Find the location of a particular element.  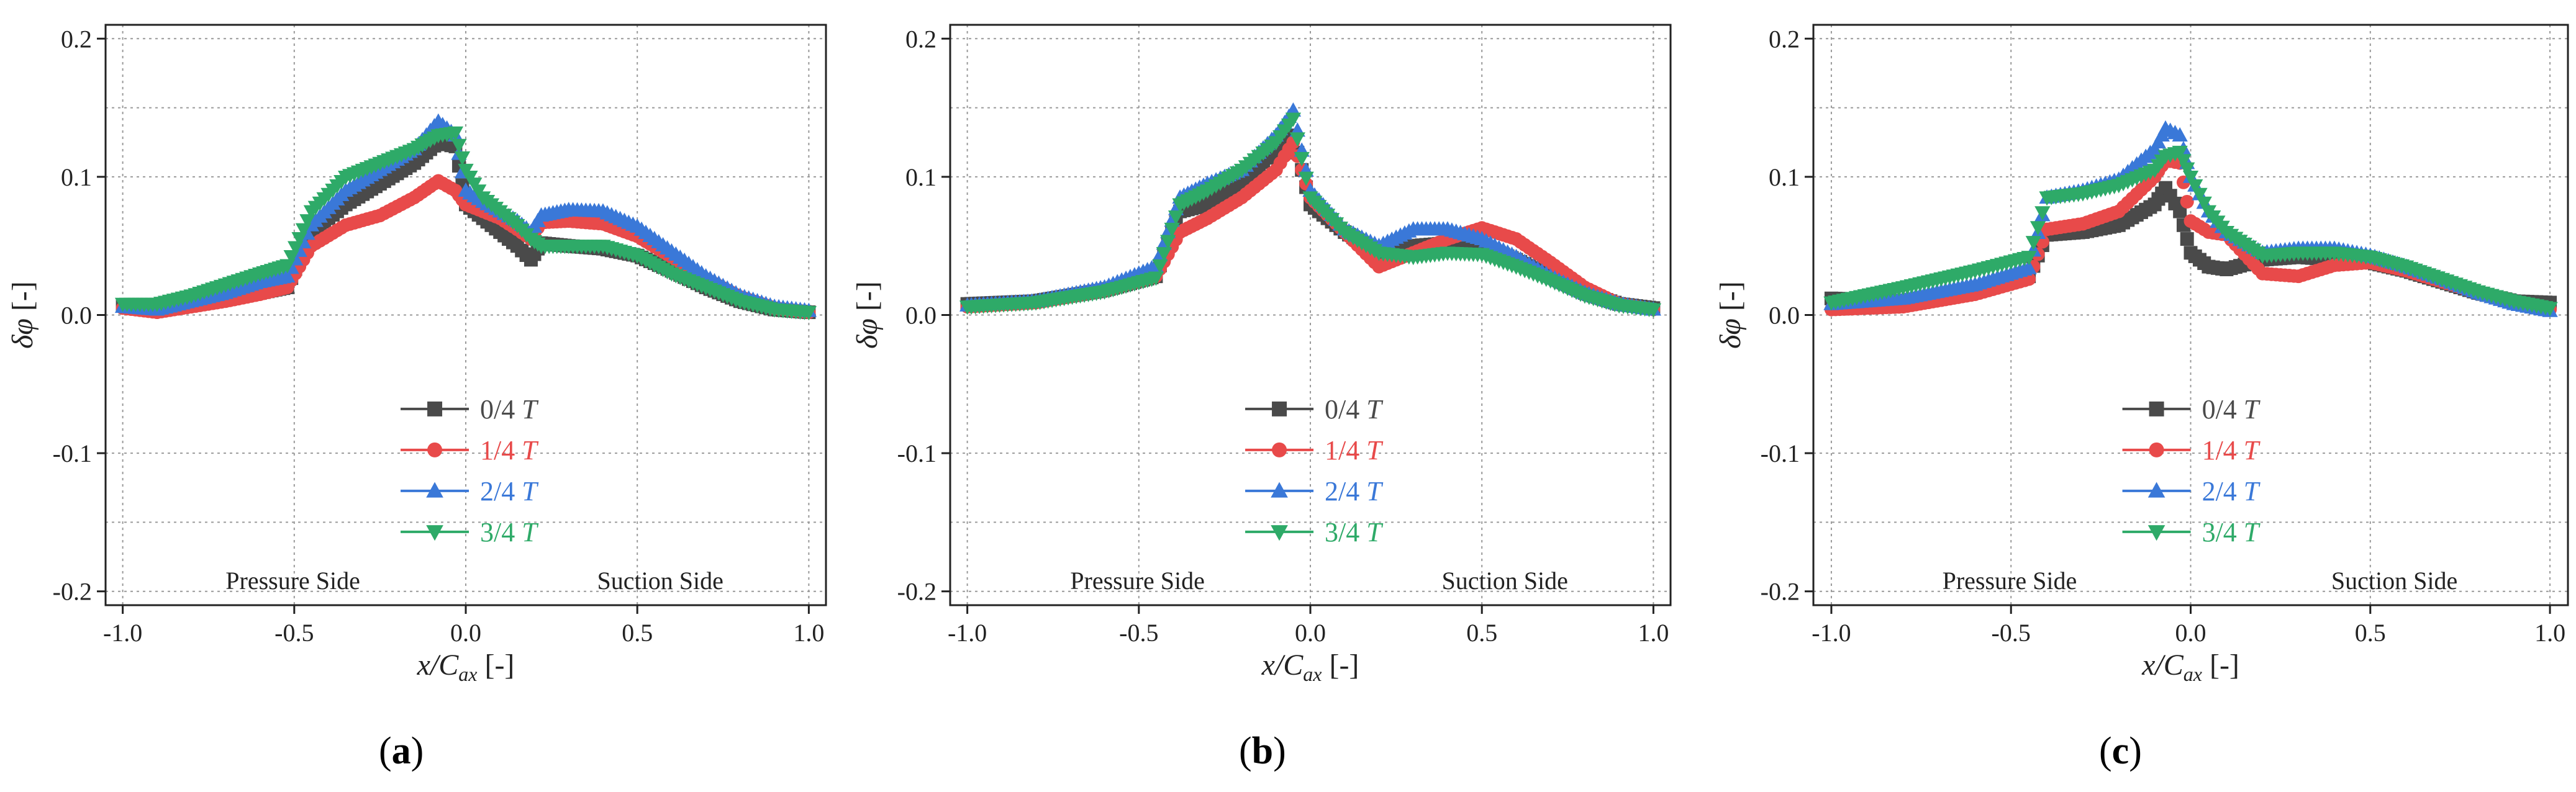

x-tick-label-4: 1.0 is located at coordinates (2549, 633).